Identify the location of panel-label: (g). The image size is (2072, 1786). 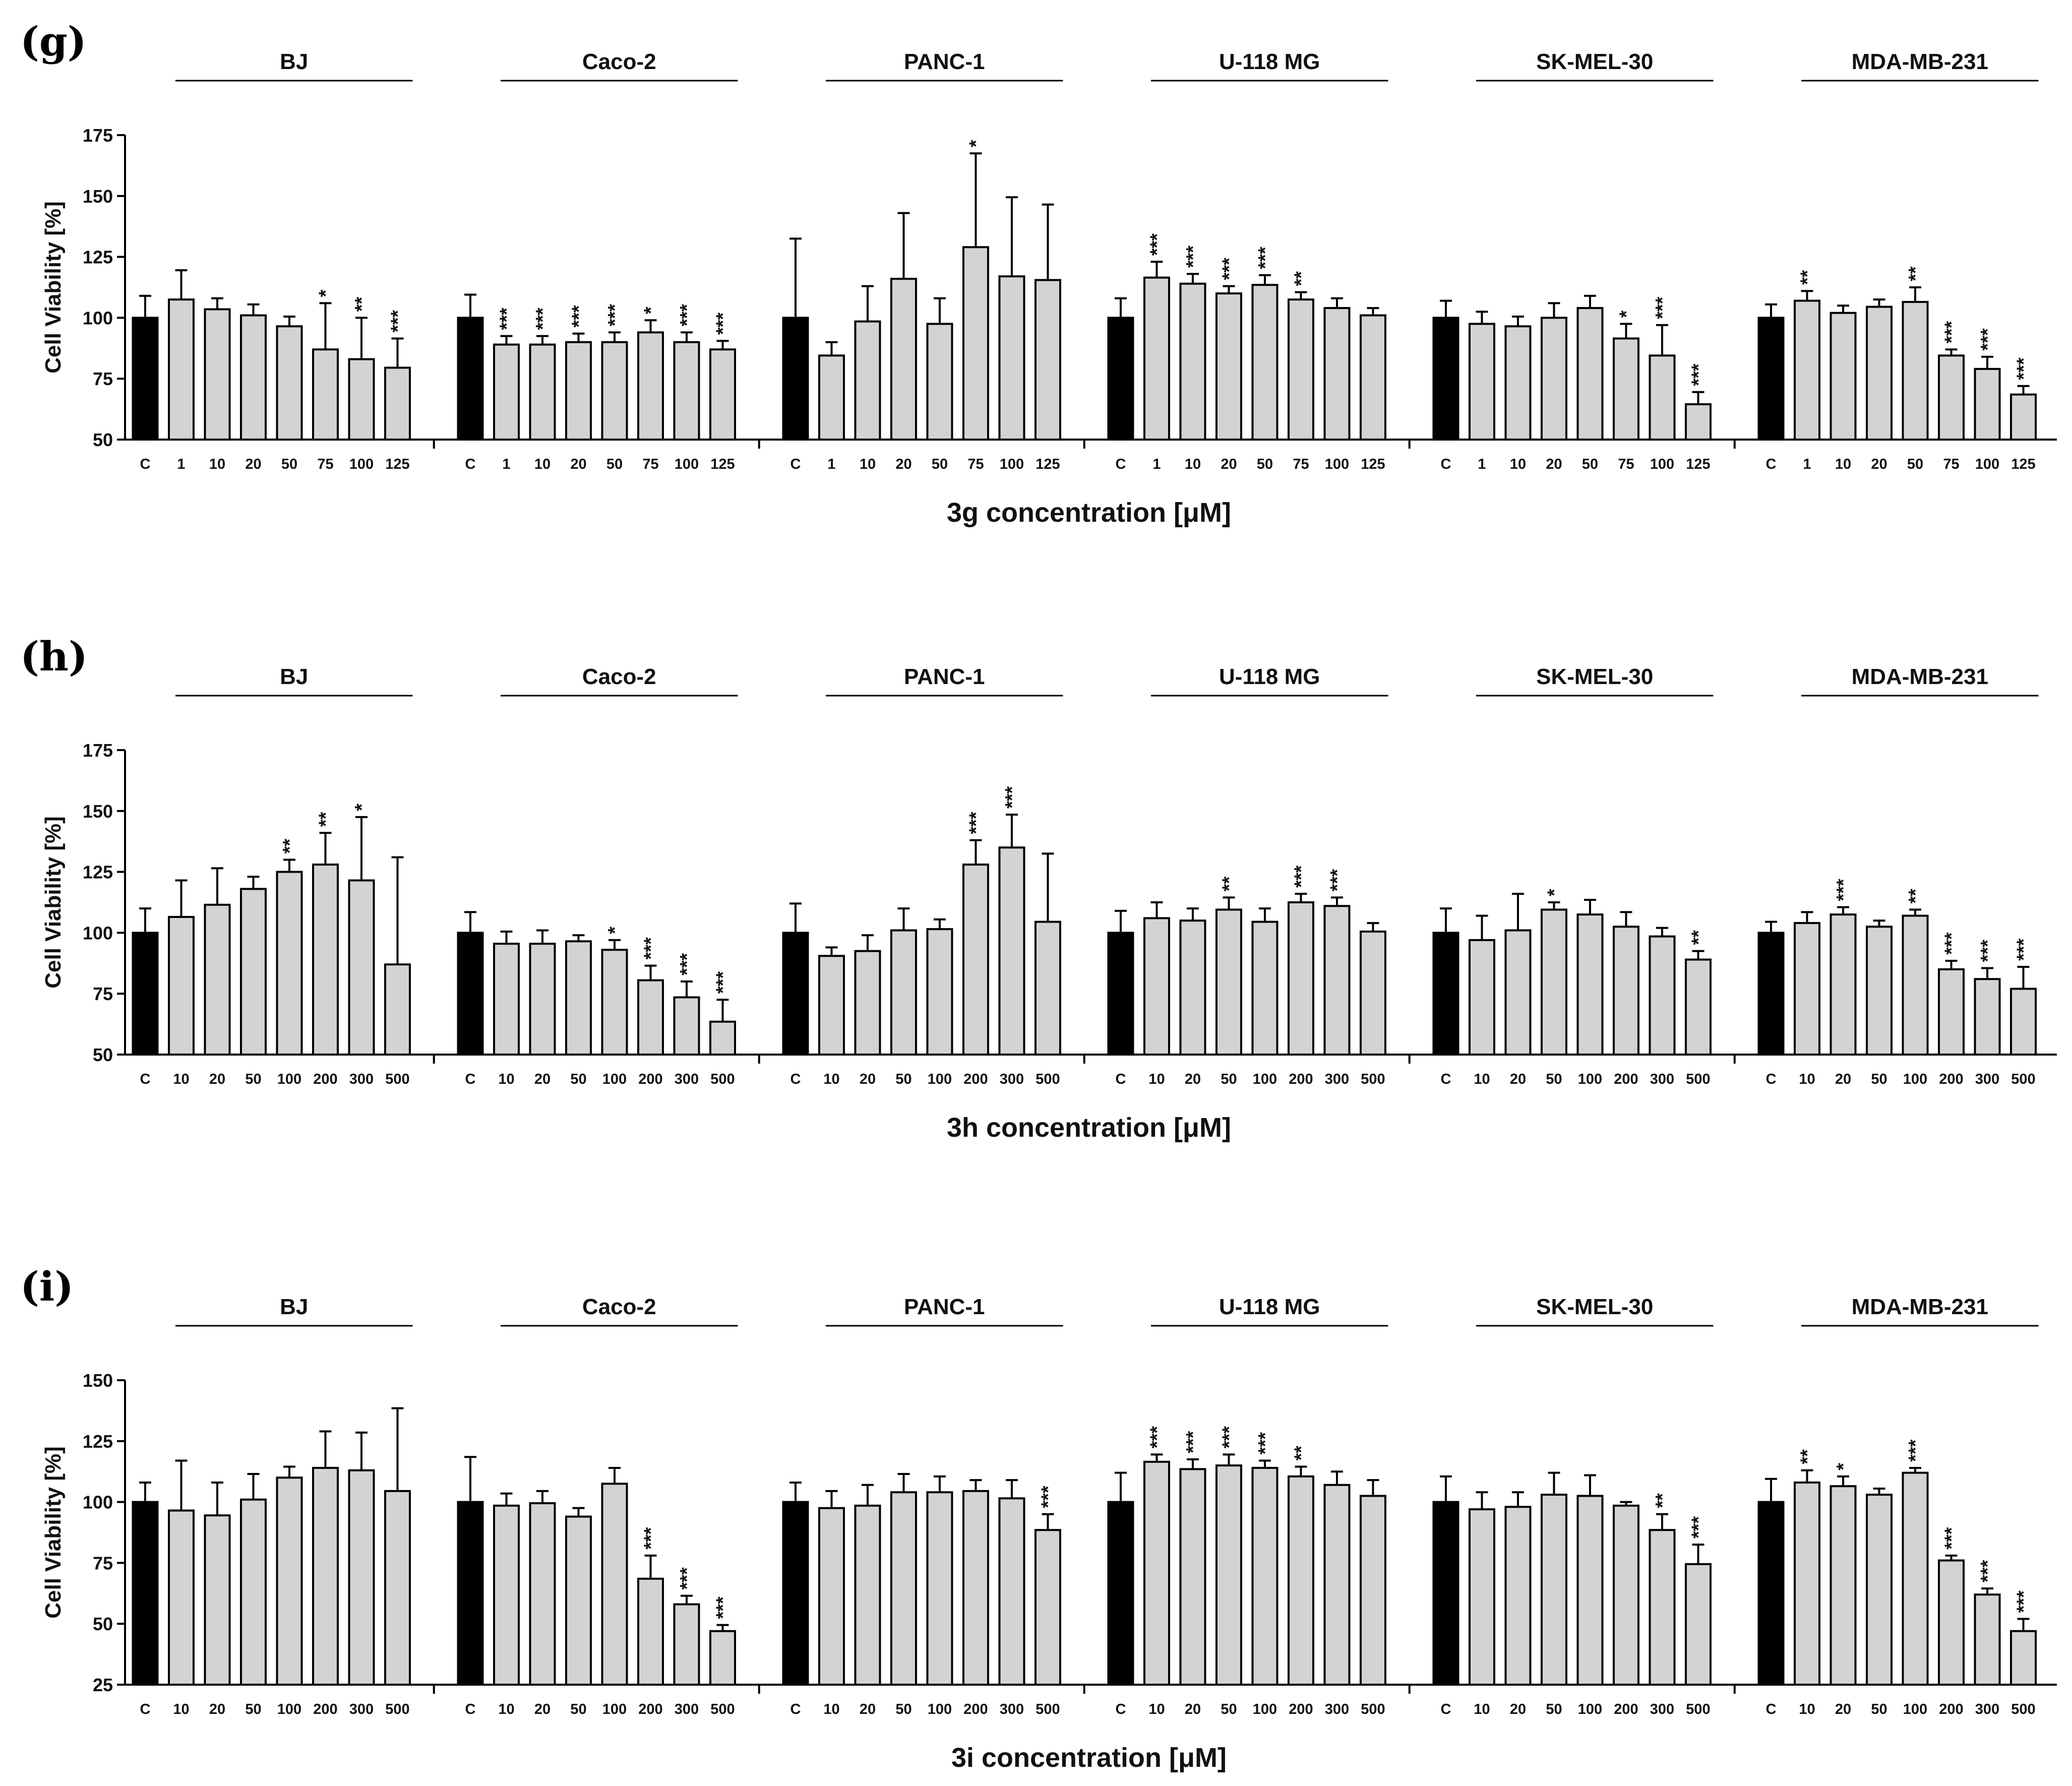
(53, 42).